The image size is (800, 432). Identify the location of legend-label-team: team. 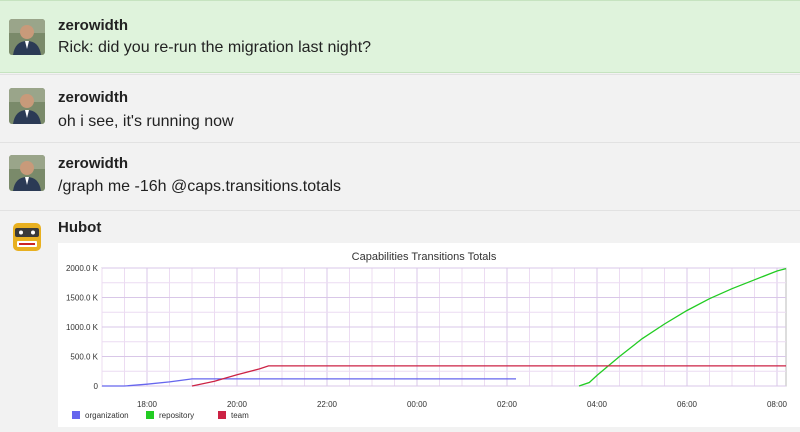
(240, 415).